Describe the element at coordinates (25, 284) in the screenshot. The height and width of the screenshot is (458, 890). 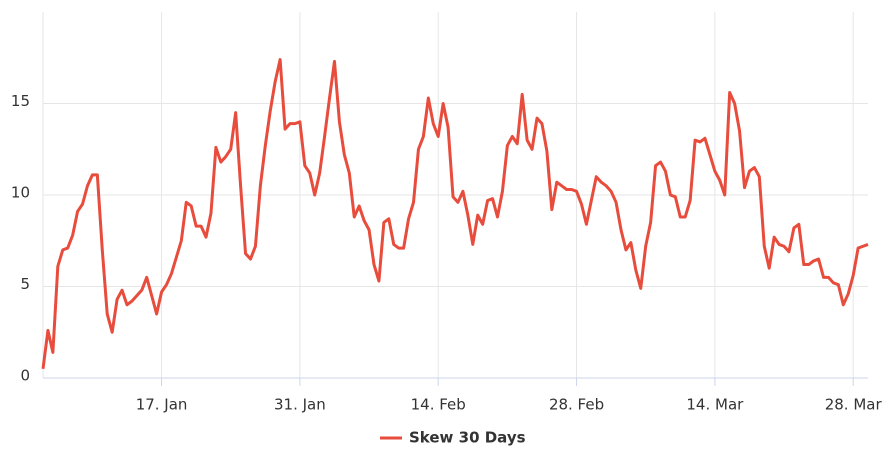
I see `y-tick-label: 5` at that location.